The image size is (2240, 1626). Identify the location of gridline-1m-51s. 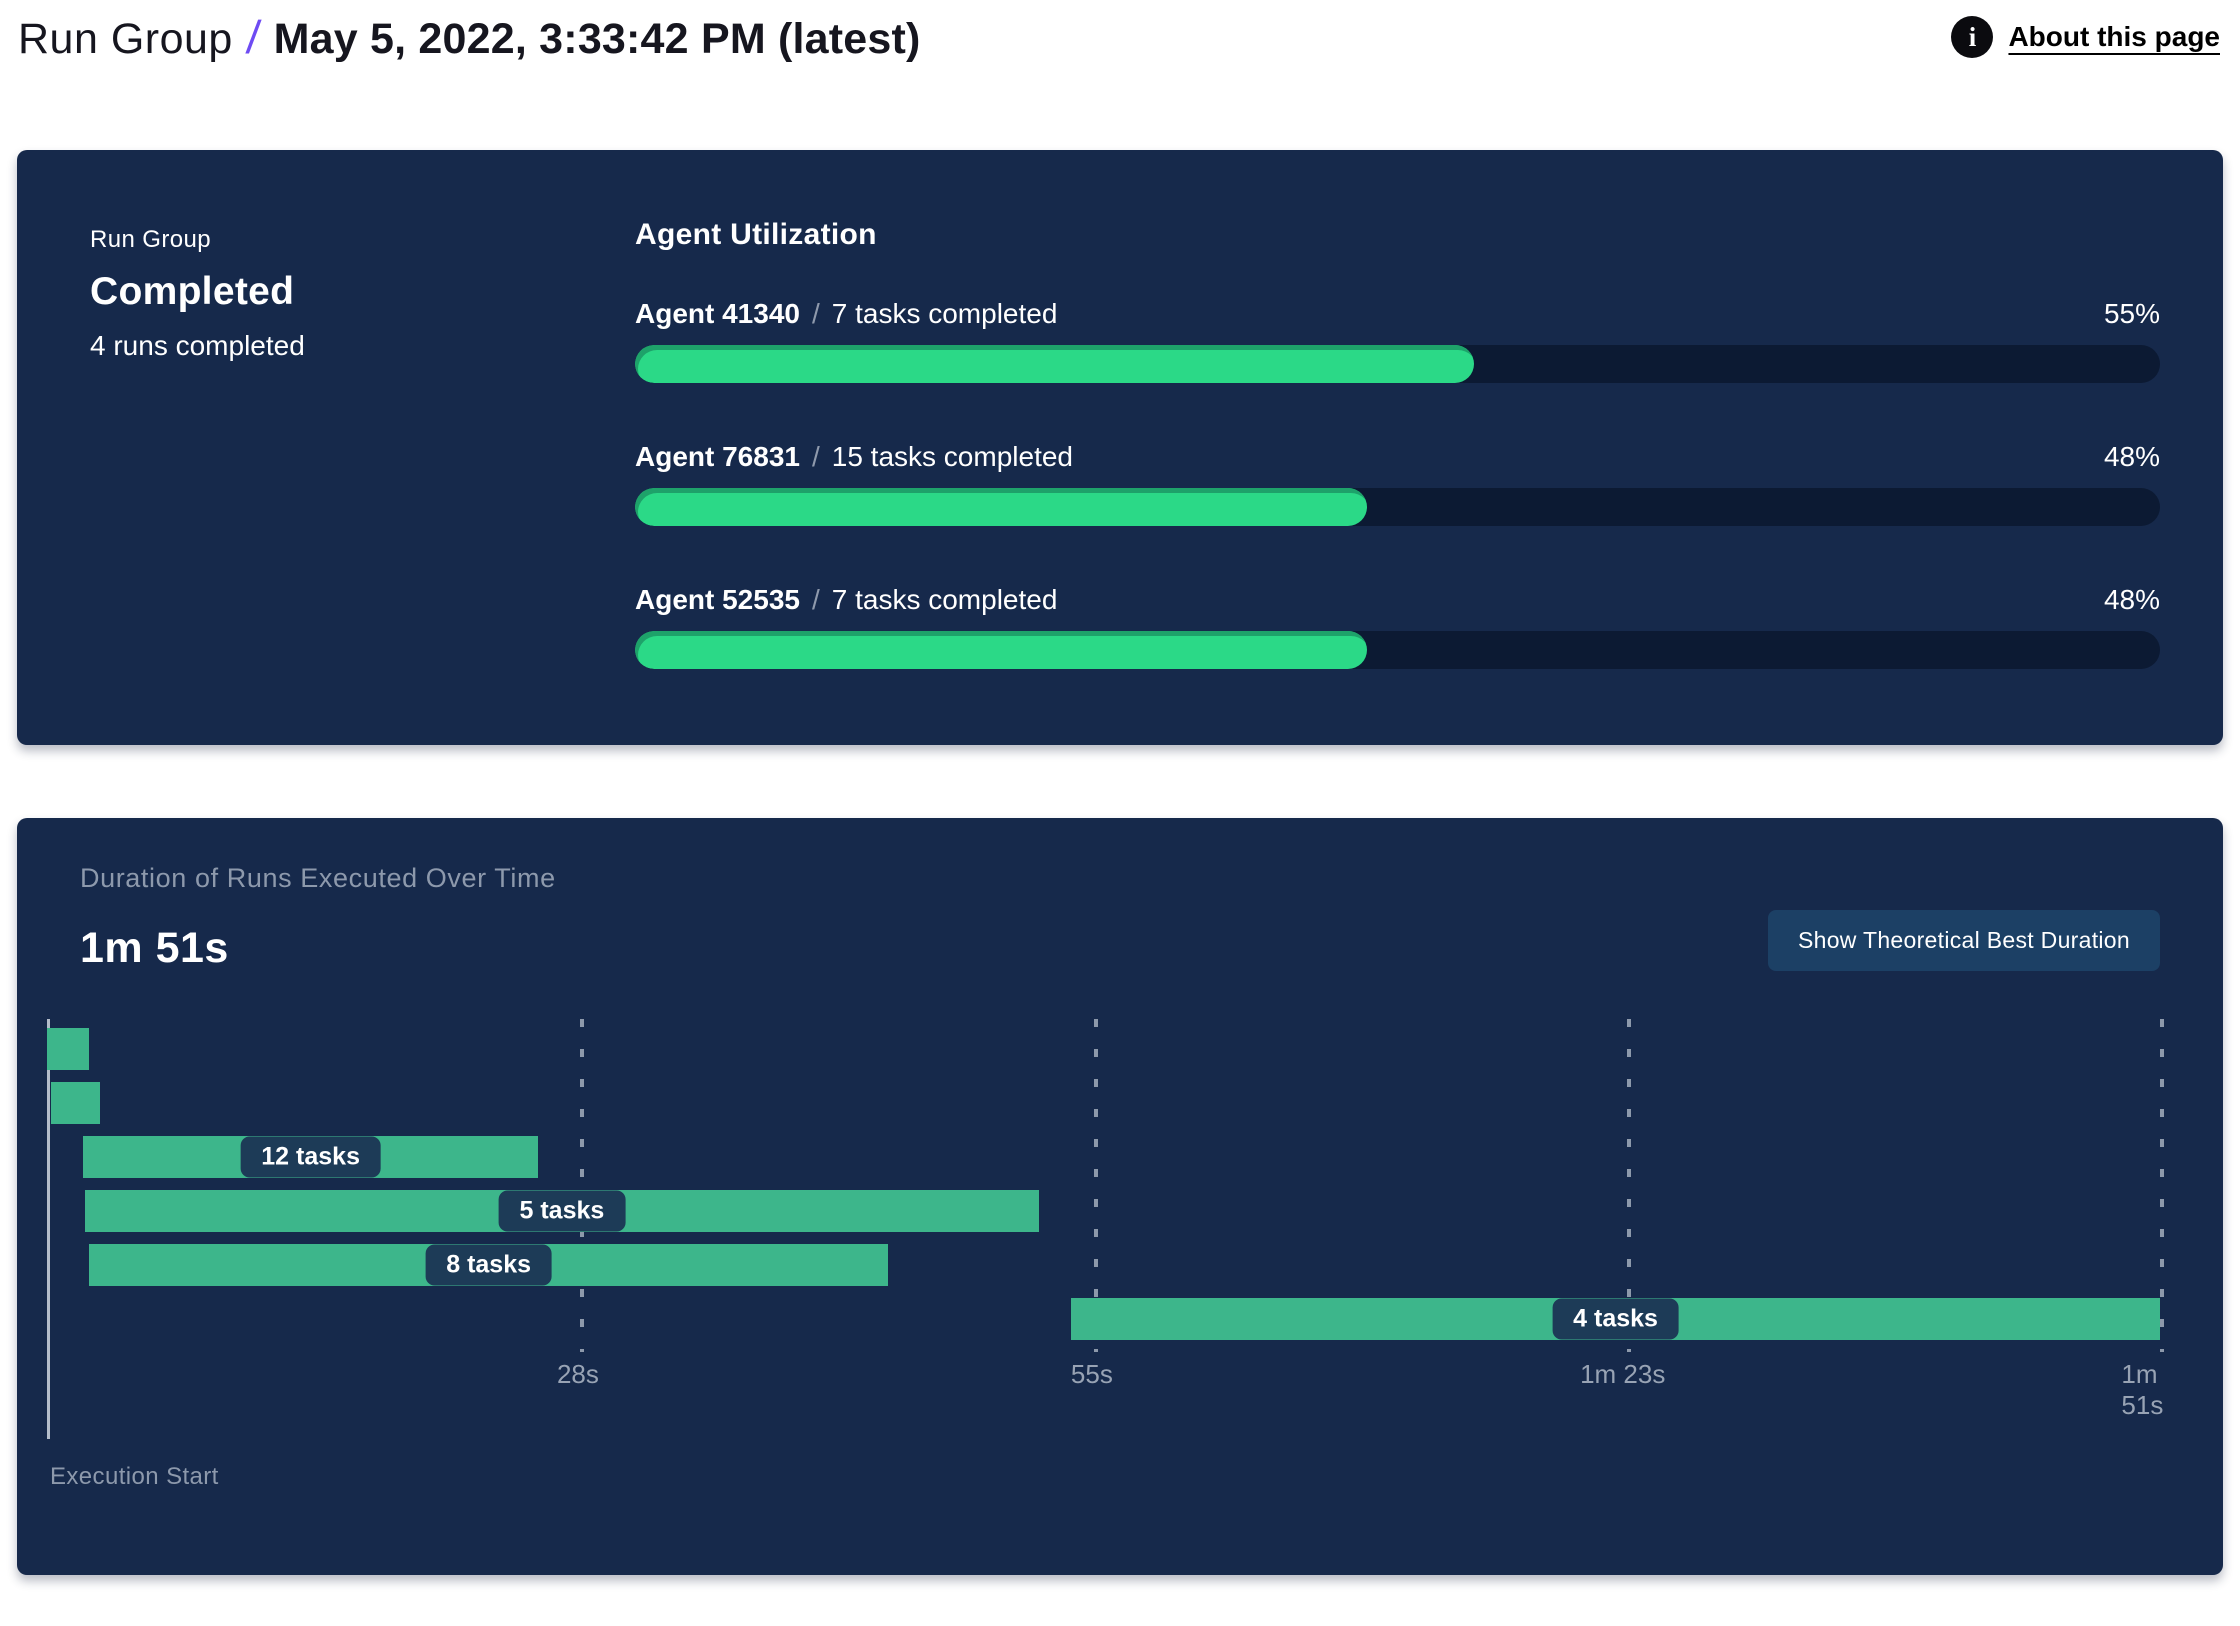
(2162, 1185).